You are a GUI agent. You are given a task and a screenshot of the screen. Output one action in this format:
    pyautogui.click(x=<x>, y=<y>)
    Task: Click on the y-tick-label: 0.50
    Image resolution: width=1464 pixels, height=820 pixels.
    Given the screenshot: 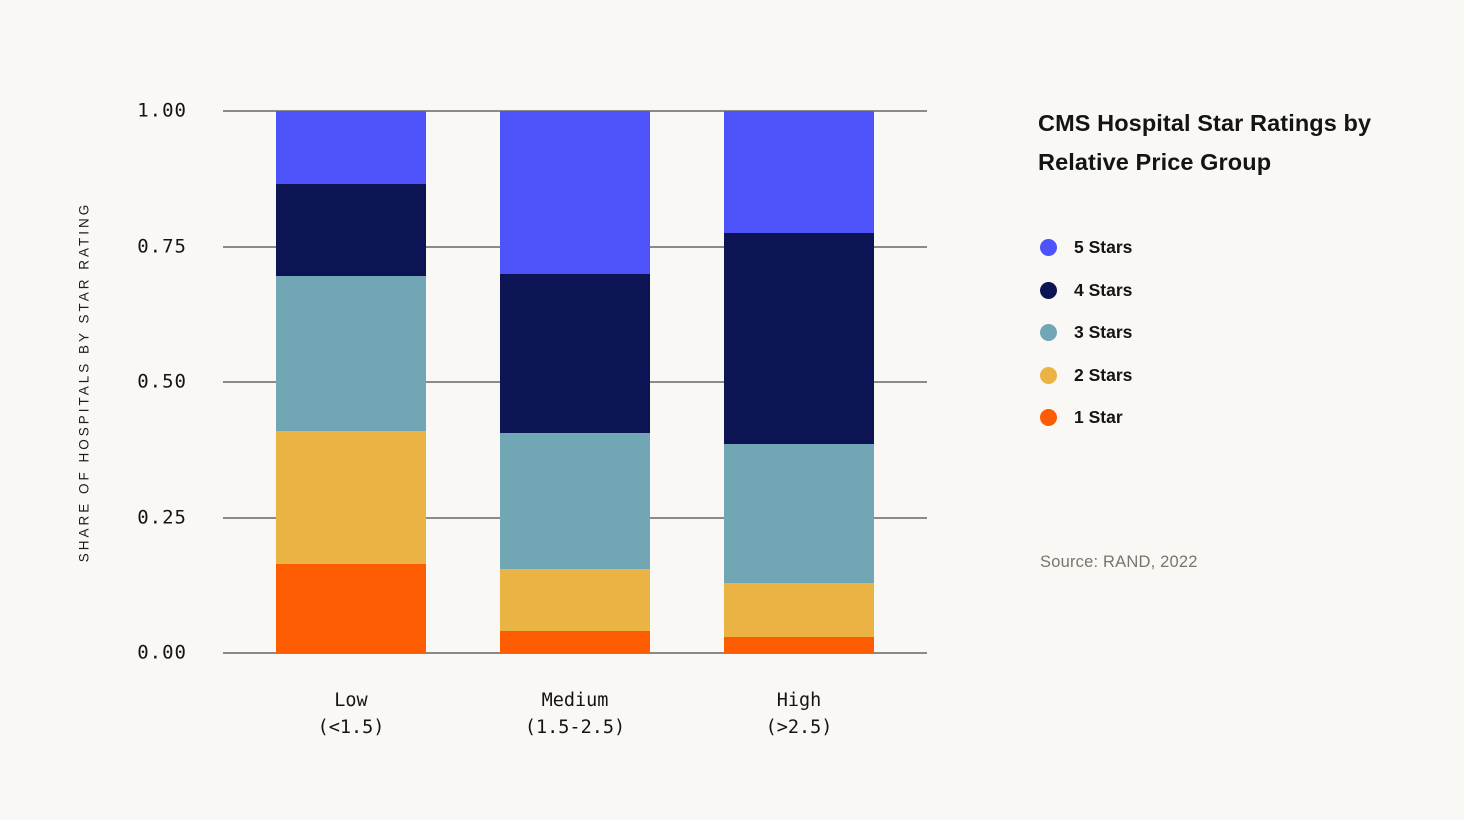 What is the action you would take?
    pyautogui.click(x=162, y=381)
    